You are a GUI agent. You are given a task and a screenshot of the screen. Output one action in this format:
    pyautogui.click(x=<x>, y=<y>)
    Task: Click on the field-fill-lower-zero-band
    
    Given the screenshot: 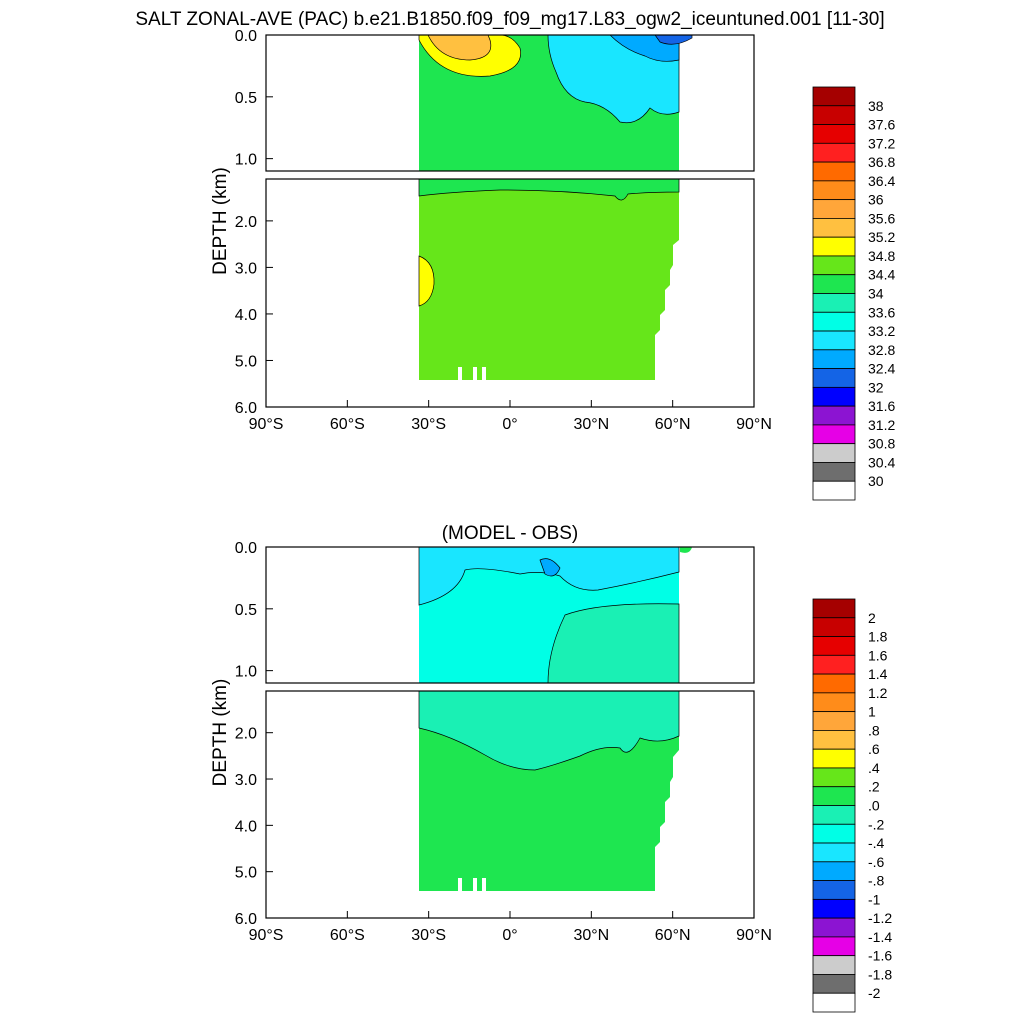 What is the action you would take?
    pyautogui.click(x=549, y=730)
    